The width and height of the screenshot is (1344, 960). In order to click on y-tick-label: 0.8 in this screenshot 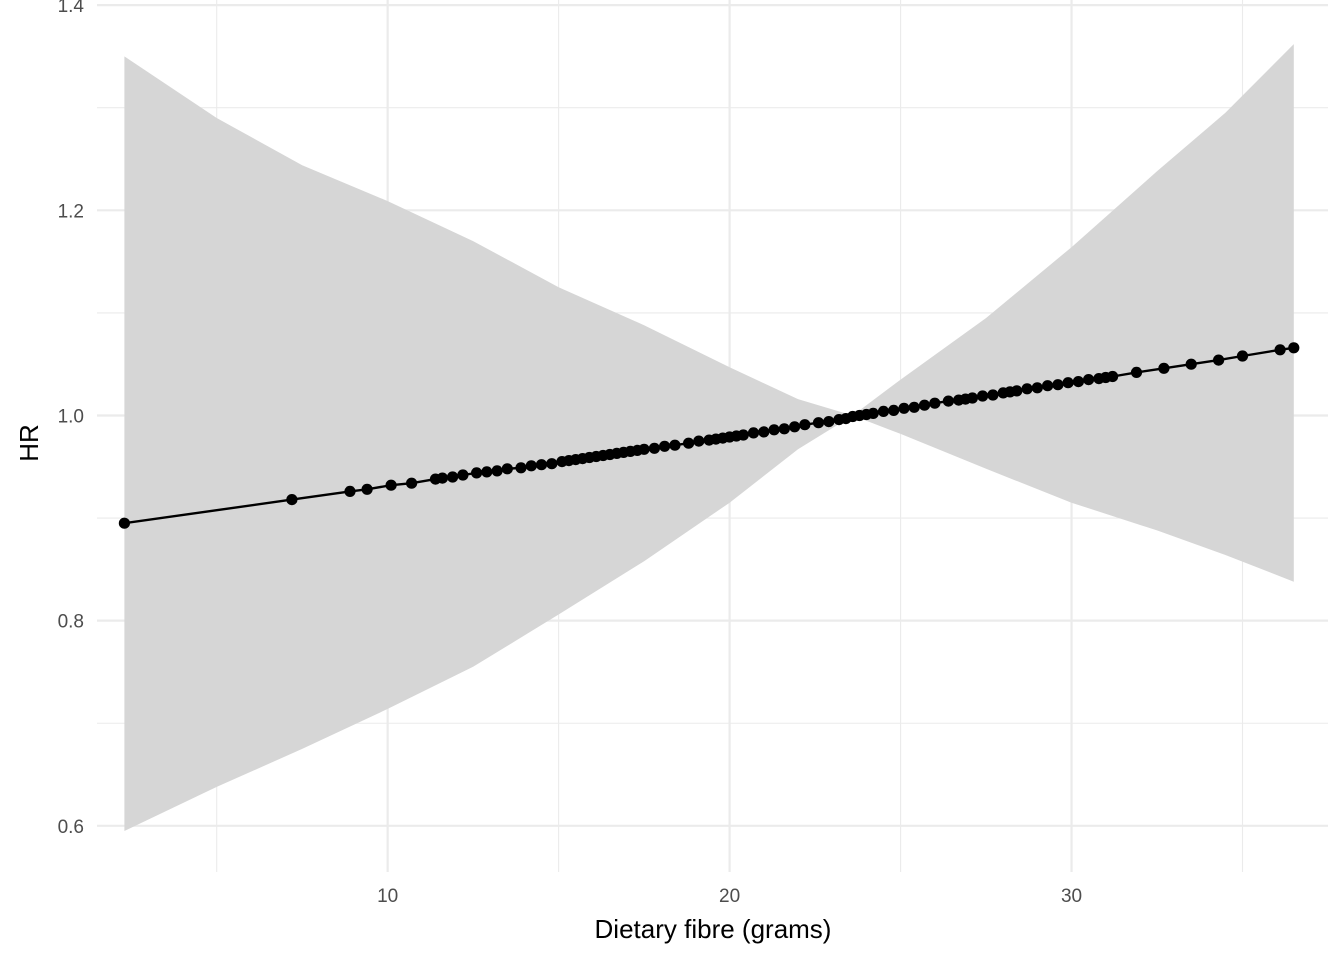, I will do `click(71, 622)`.